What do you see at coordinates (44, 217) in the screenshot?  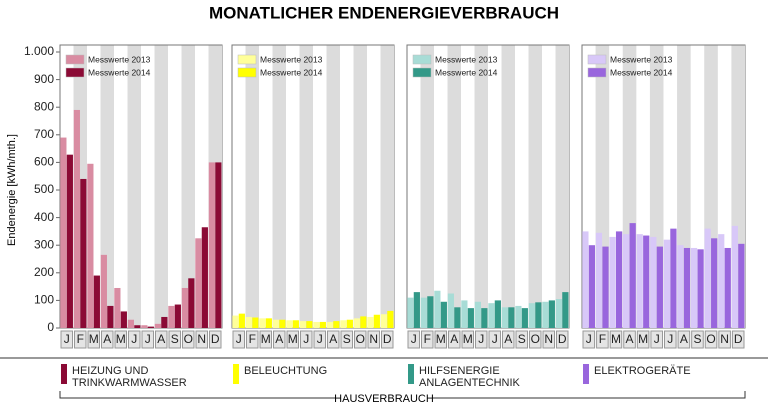 I see `y-tick-label: 400` at bounding box center [44, 217].